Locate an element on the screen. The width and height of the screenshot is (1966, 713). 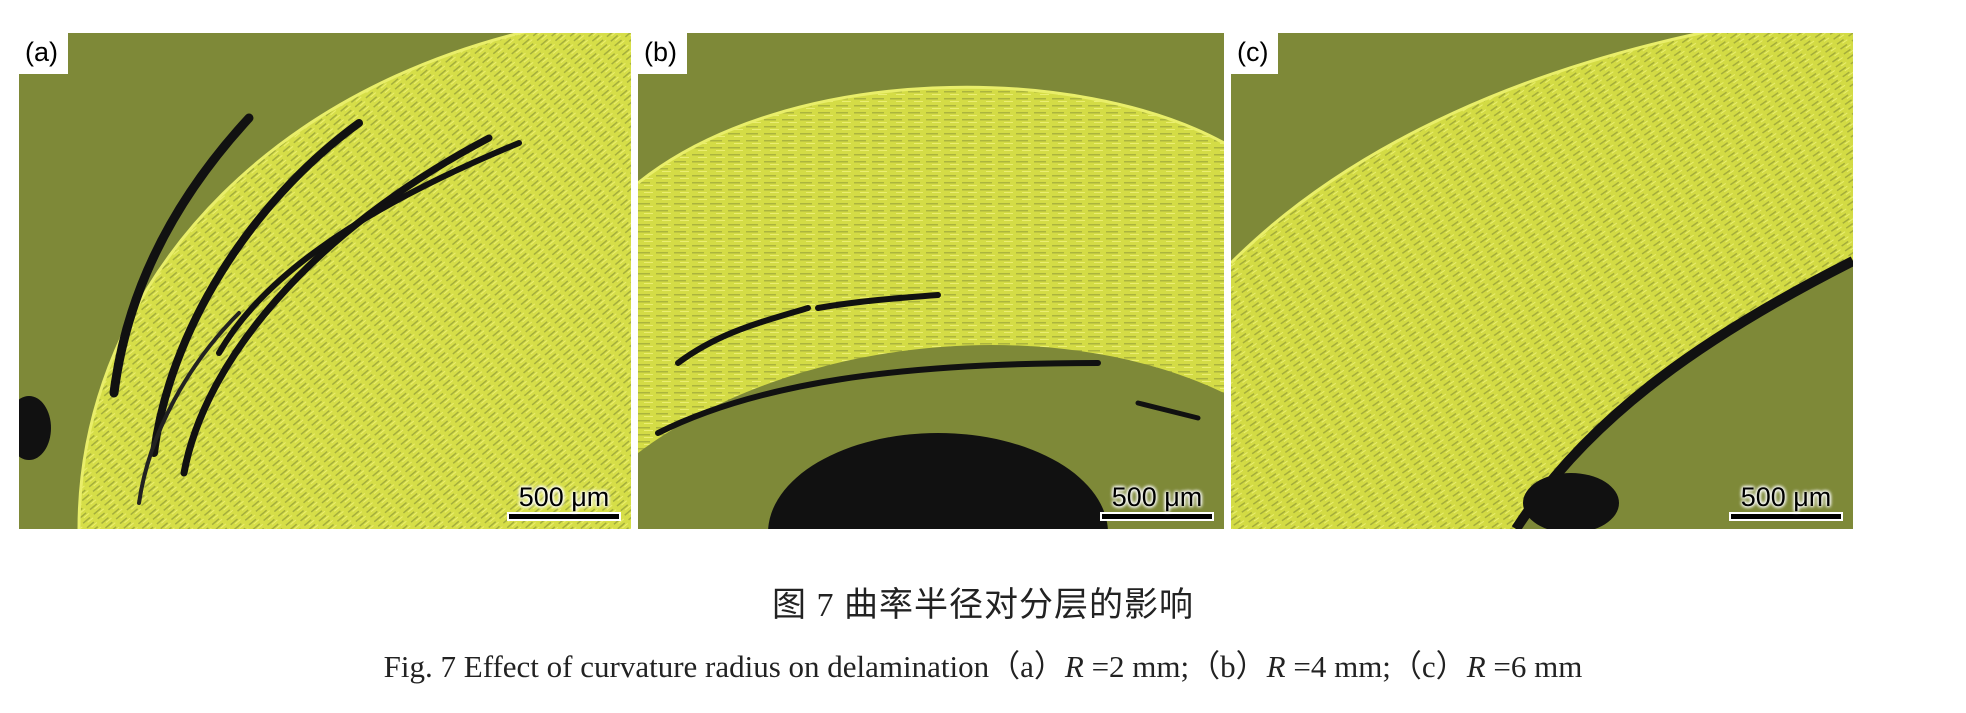
scale-bar-text-b: 500 μm is located at coordinates (1157, 496).